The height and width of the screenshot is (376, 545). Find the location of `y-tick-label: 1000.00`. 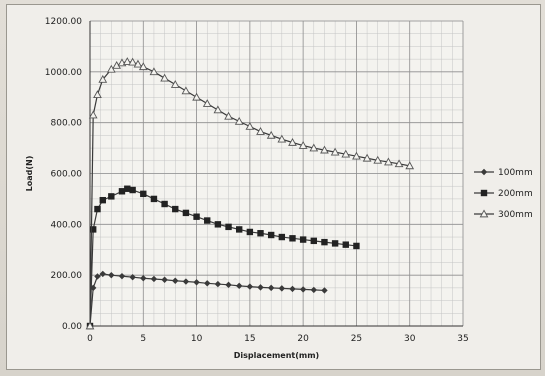

y-tick-label: 1000.00 is located at coordinates (63, 73).